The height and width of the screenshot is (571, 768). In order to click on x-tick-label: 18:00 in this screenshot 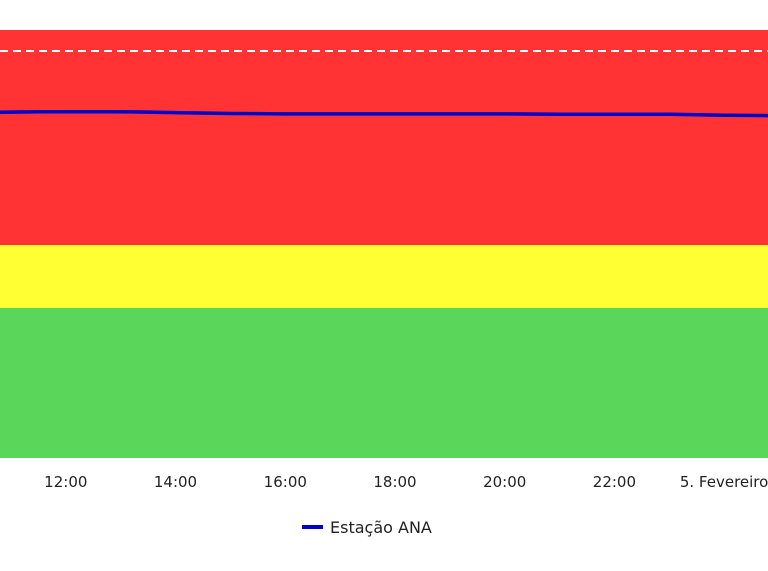, I will do `click(394, 482)`.